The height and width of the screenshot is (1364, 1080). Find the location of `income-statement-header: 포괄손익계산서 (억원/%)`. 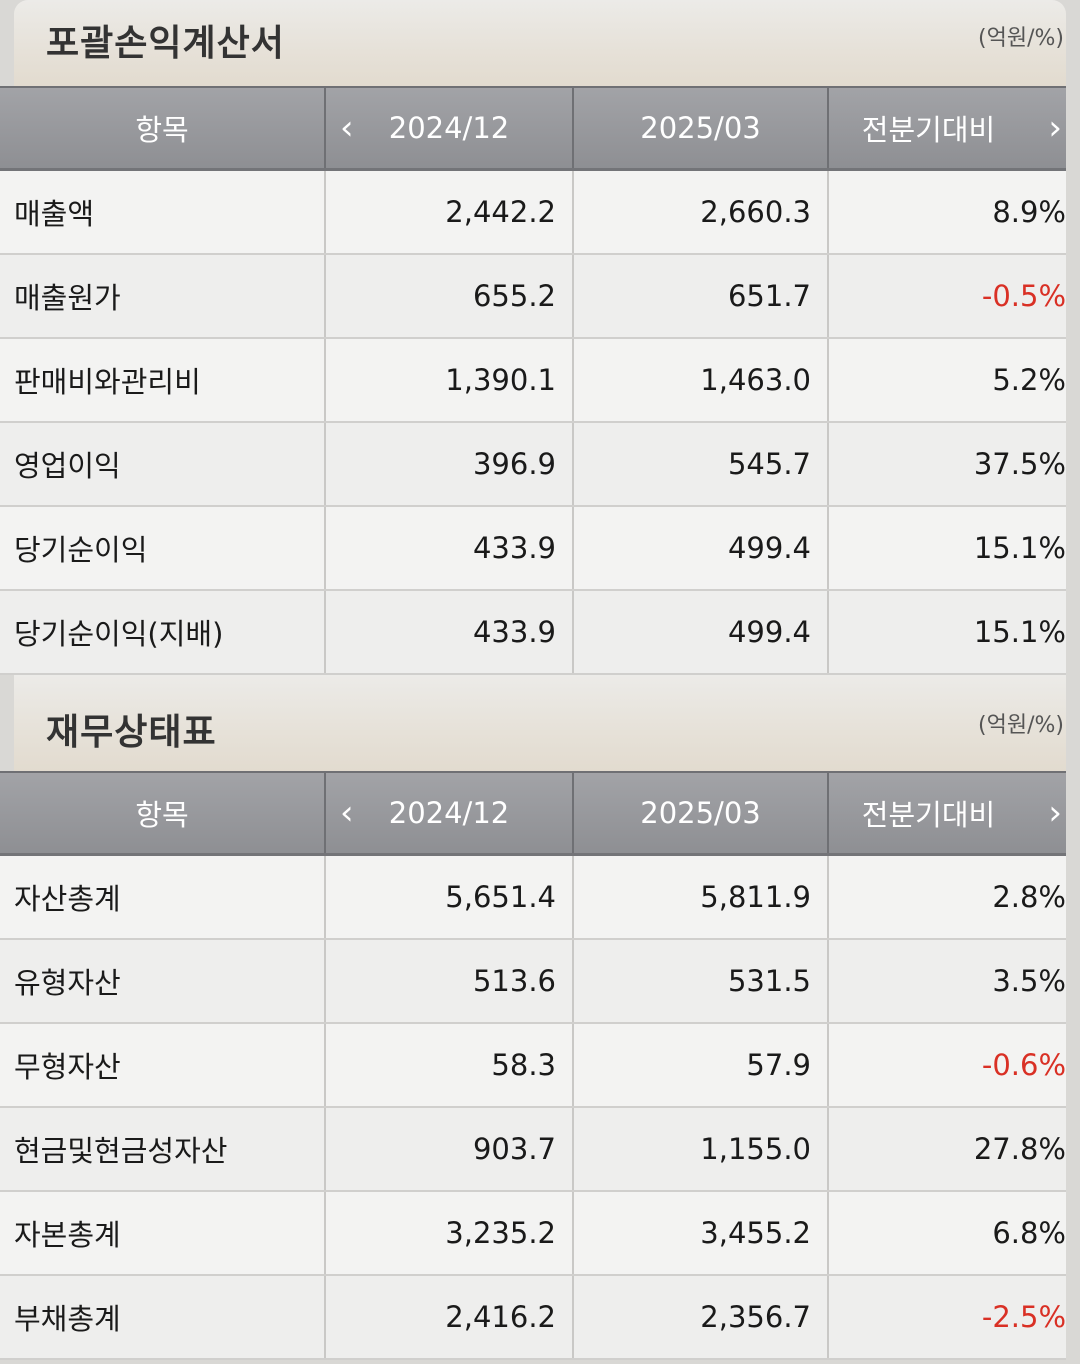

income-statement-header: 포괄손익계산서 (억원/%) is located at coordinates (540, 43).